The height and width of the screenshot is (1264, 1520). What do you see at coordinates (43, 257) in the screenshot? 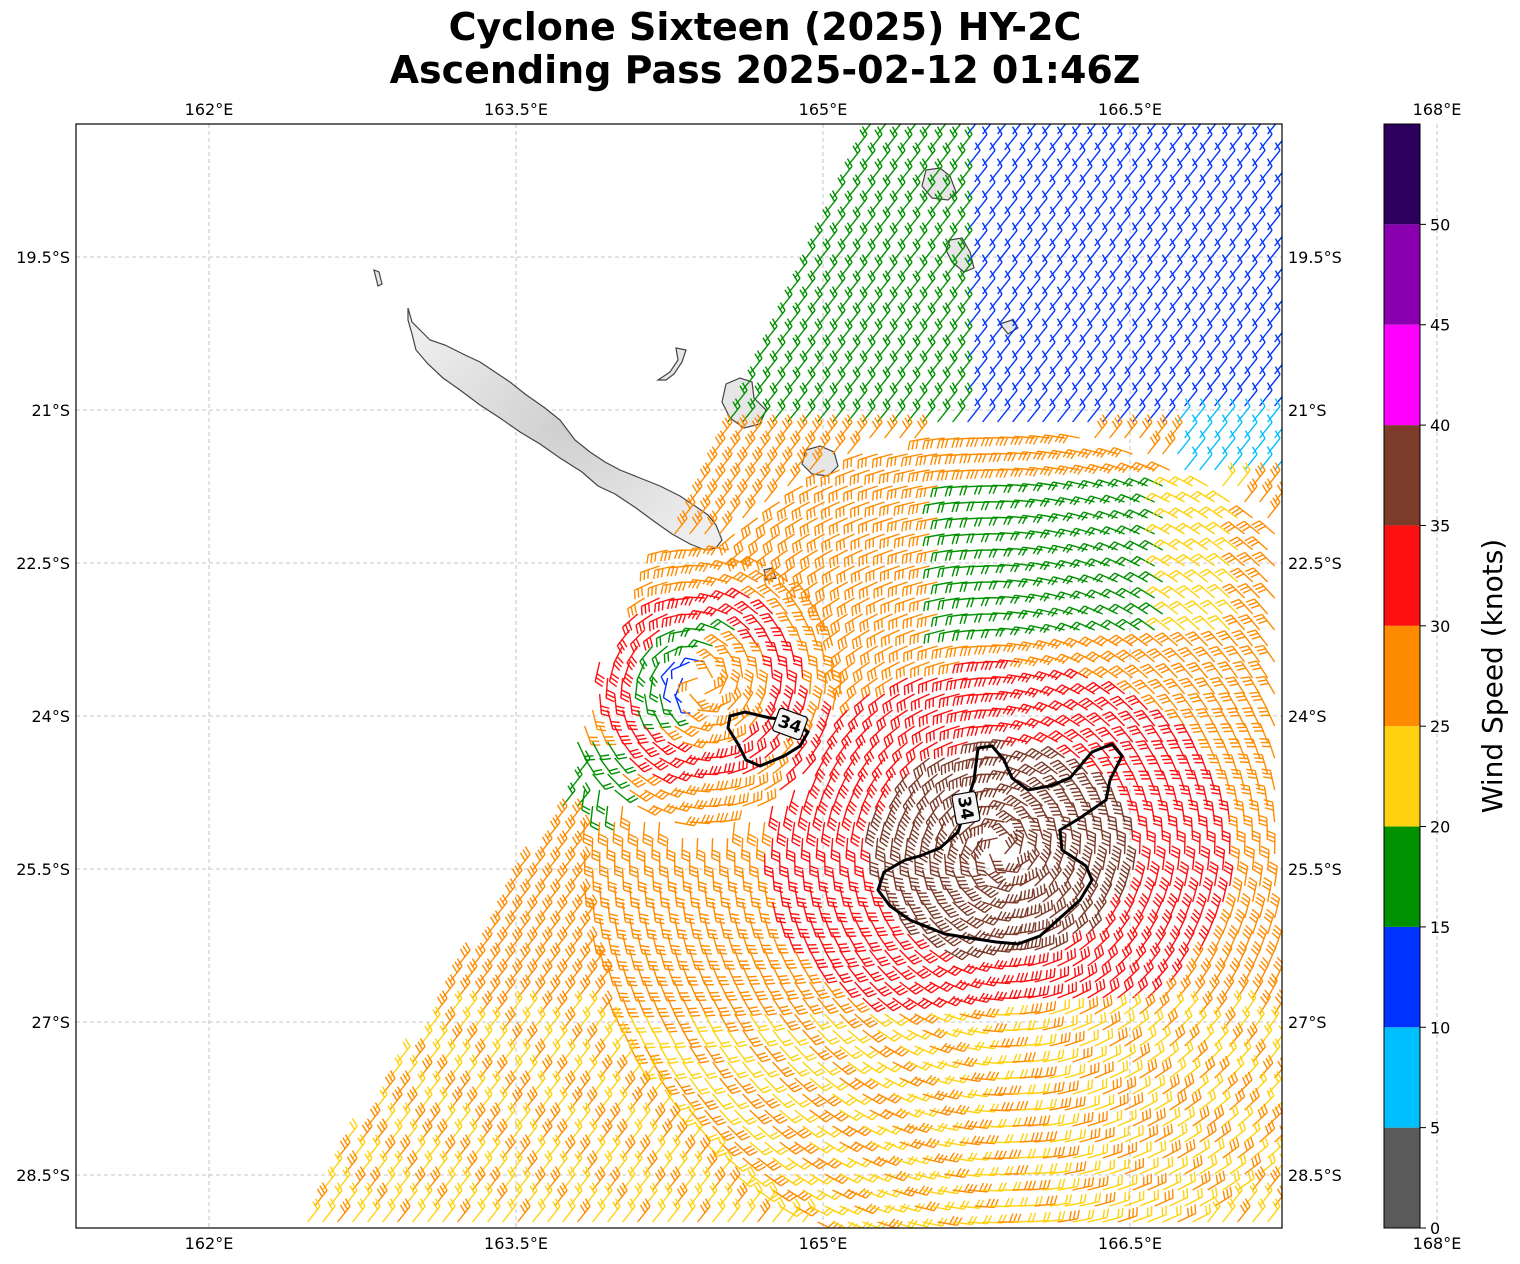
I see `lat-tick-label-left: 19.5°S` at bounding box center [43, 257].